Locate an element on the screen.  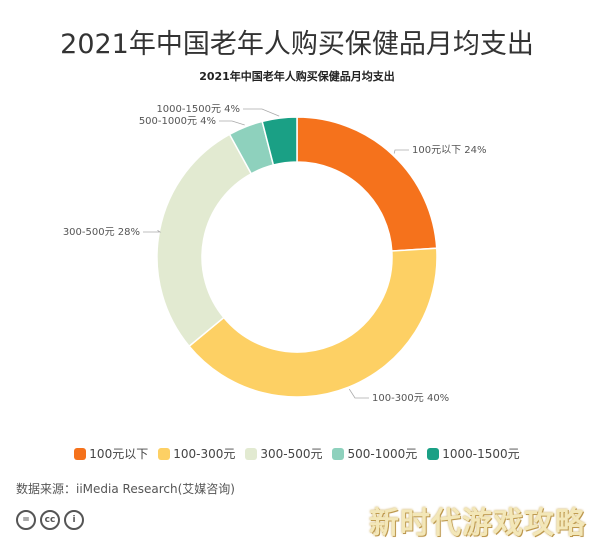
slice-label-1: 100-300元 40% is located at coordinates (410, 398).